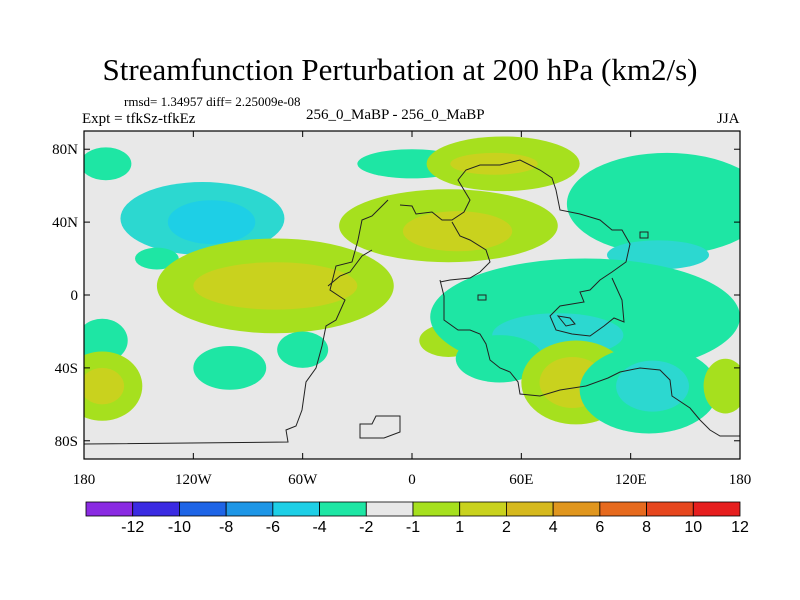 The width and height of the screenshot is (800, 600). I want to click on colorbar-label: -6, so click(273, 527).